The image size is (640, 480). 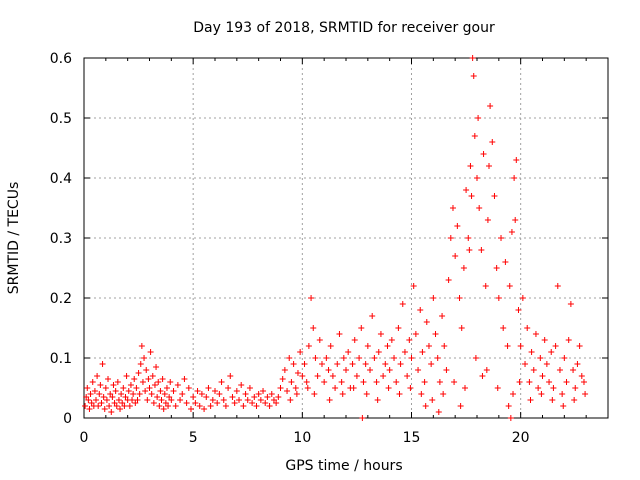 I want to click on y-tick-label: 0.5, so click(x=61, y=119).